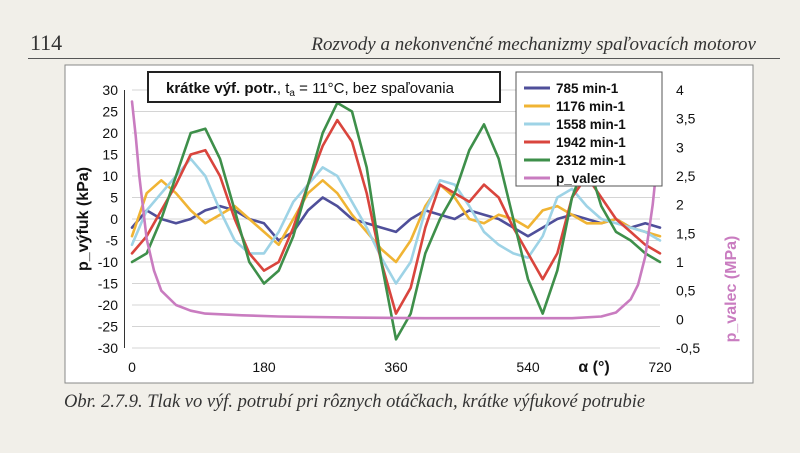 The height and width of the screenshot is (453, 800). I want to click on y-left-tick-2: 20, so click(110, 133).